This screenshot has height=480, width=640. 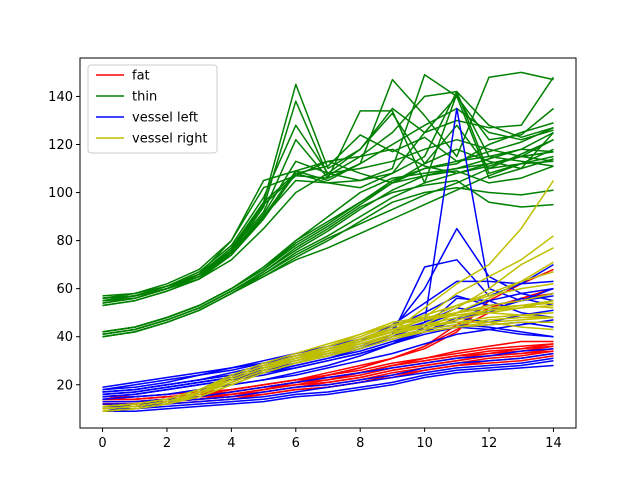 What do you see at coordinates (424, 443) in the screenshot?
I see `x-tick-label: 10` at bounding box center [424, 443].